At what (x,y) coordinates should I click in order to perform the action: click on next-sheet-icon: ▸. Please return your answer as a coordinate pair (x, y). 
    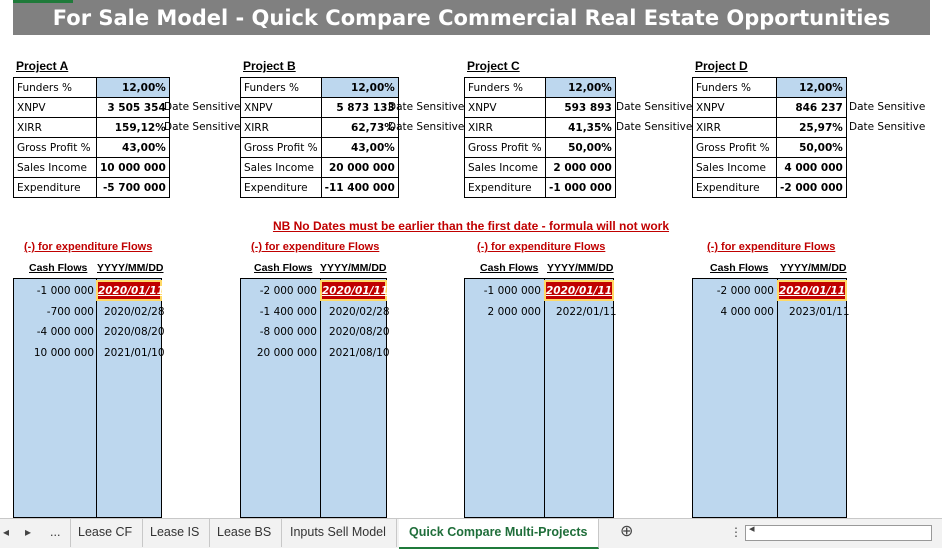
    Looking at the image, I should click on (28, 532).